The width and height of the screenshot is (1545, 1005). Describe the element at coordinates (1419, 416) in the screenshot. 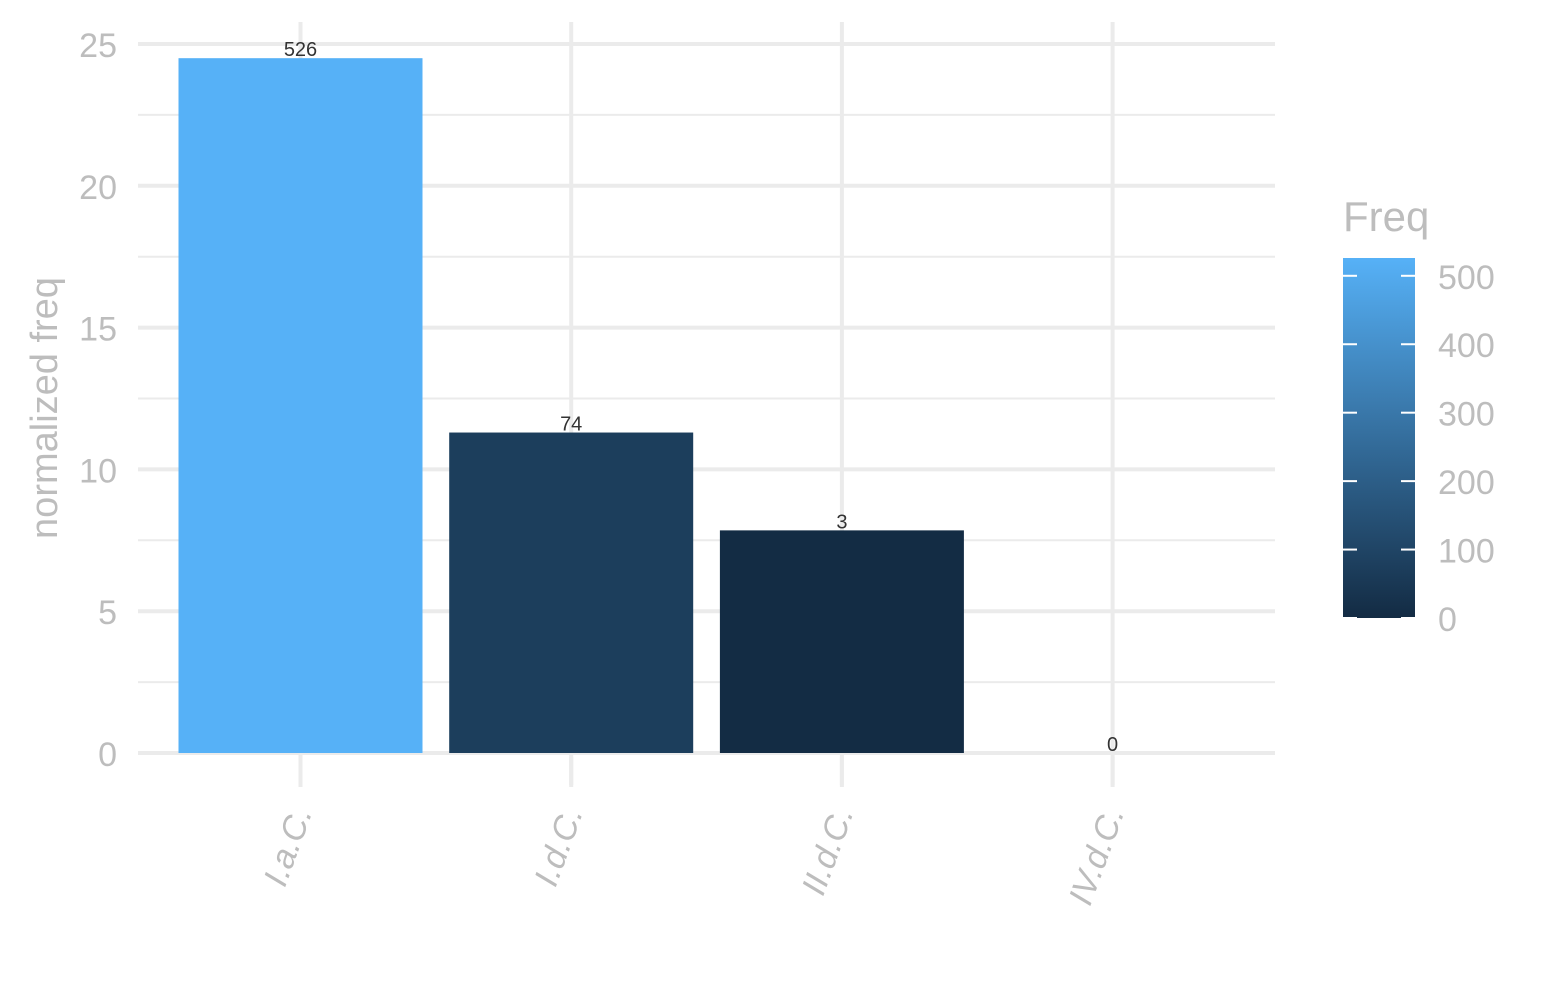

I see `legend: Freq 0 100 200 300 400 500` at that location.